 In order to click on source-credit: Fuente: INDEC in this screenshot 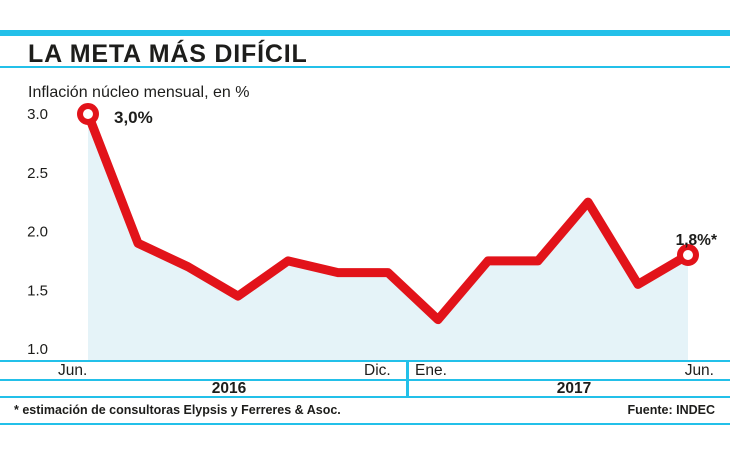, I will do `click(671, 410)`.